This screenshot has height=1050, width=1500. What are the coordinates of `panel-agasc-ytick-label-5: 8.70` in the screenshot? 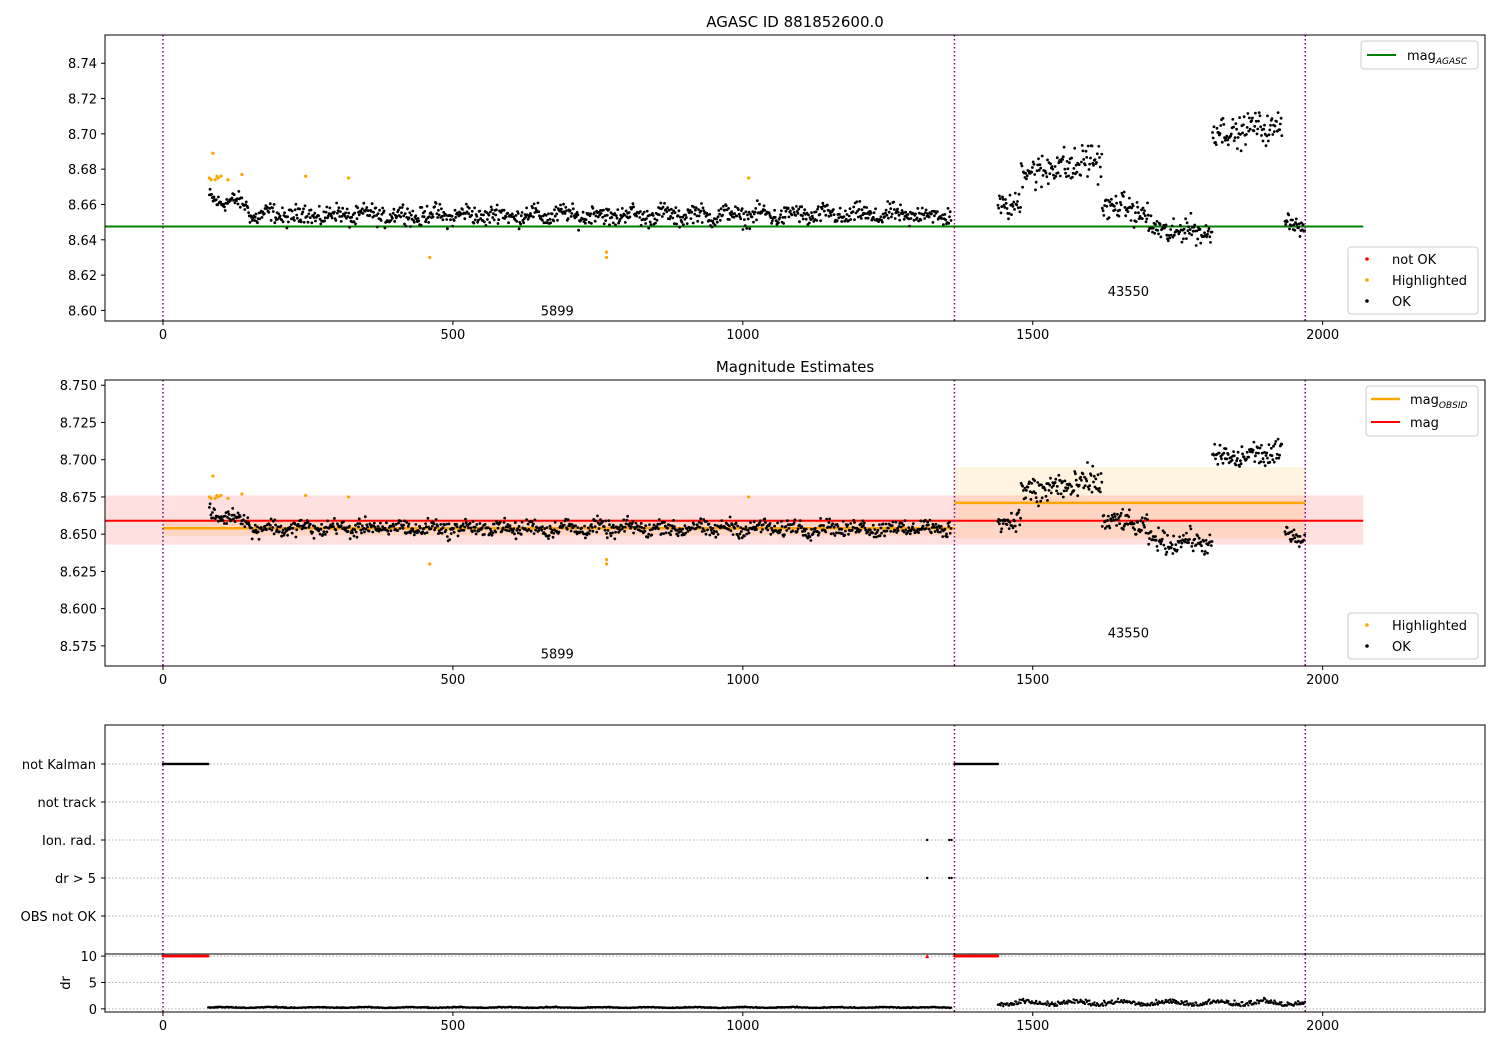 It's located at (82, 135).